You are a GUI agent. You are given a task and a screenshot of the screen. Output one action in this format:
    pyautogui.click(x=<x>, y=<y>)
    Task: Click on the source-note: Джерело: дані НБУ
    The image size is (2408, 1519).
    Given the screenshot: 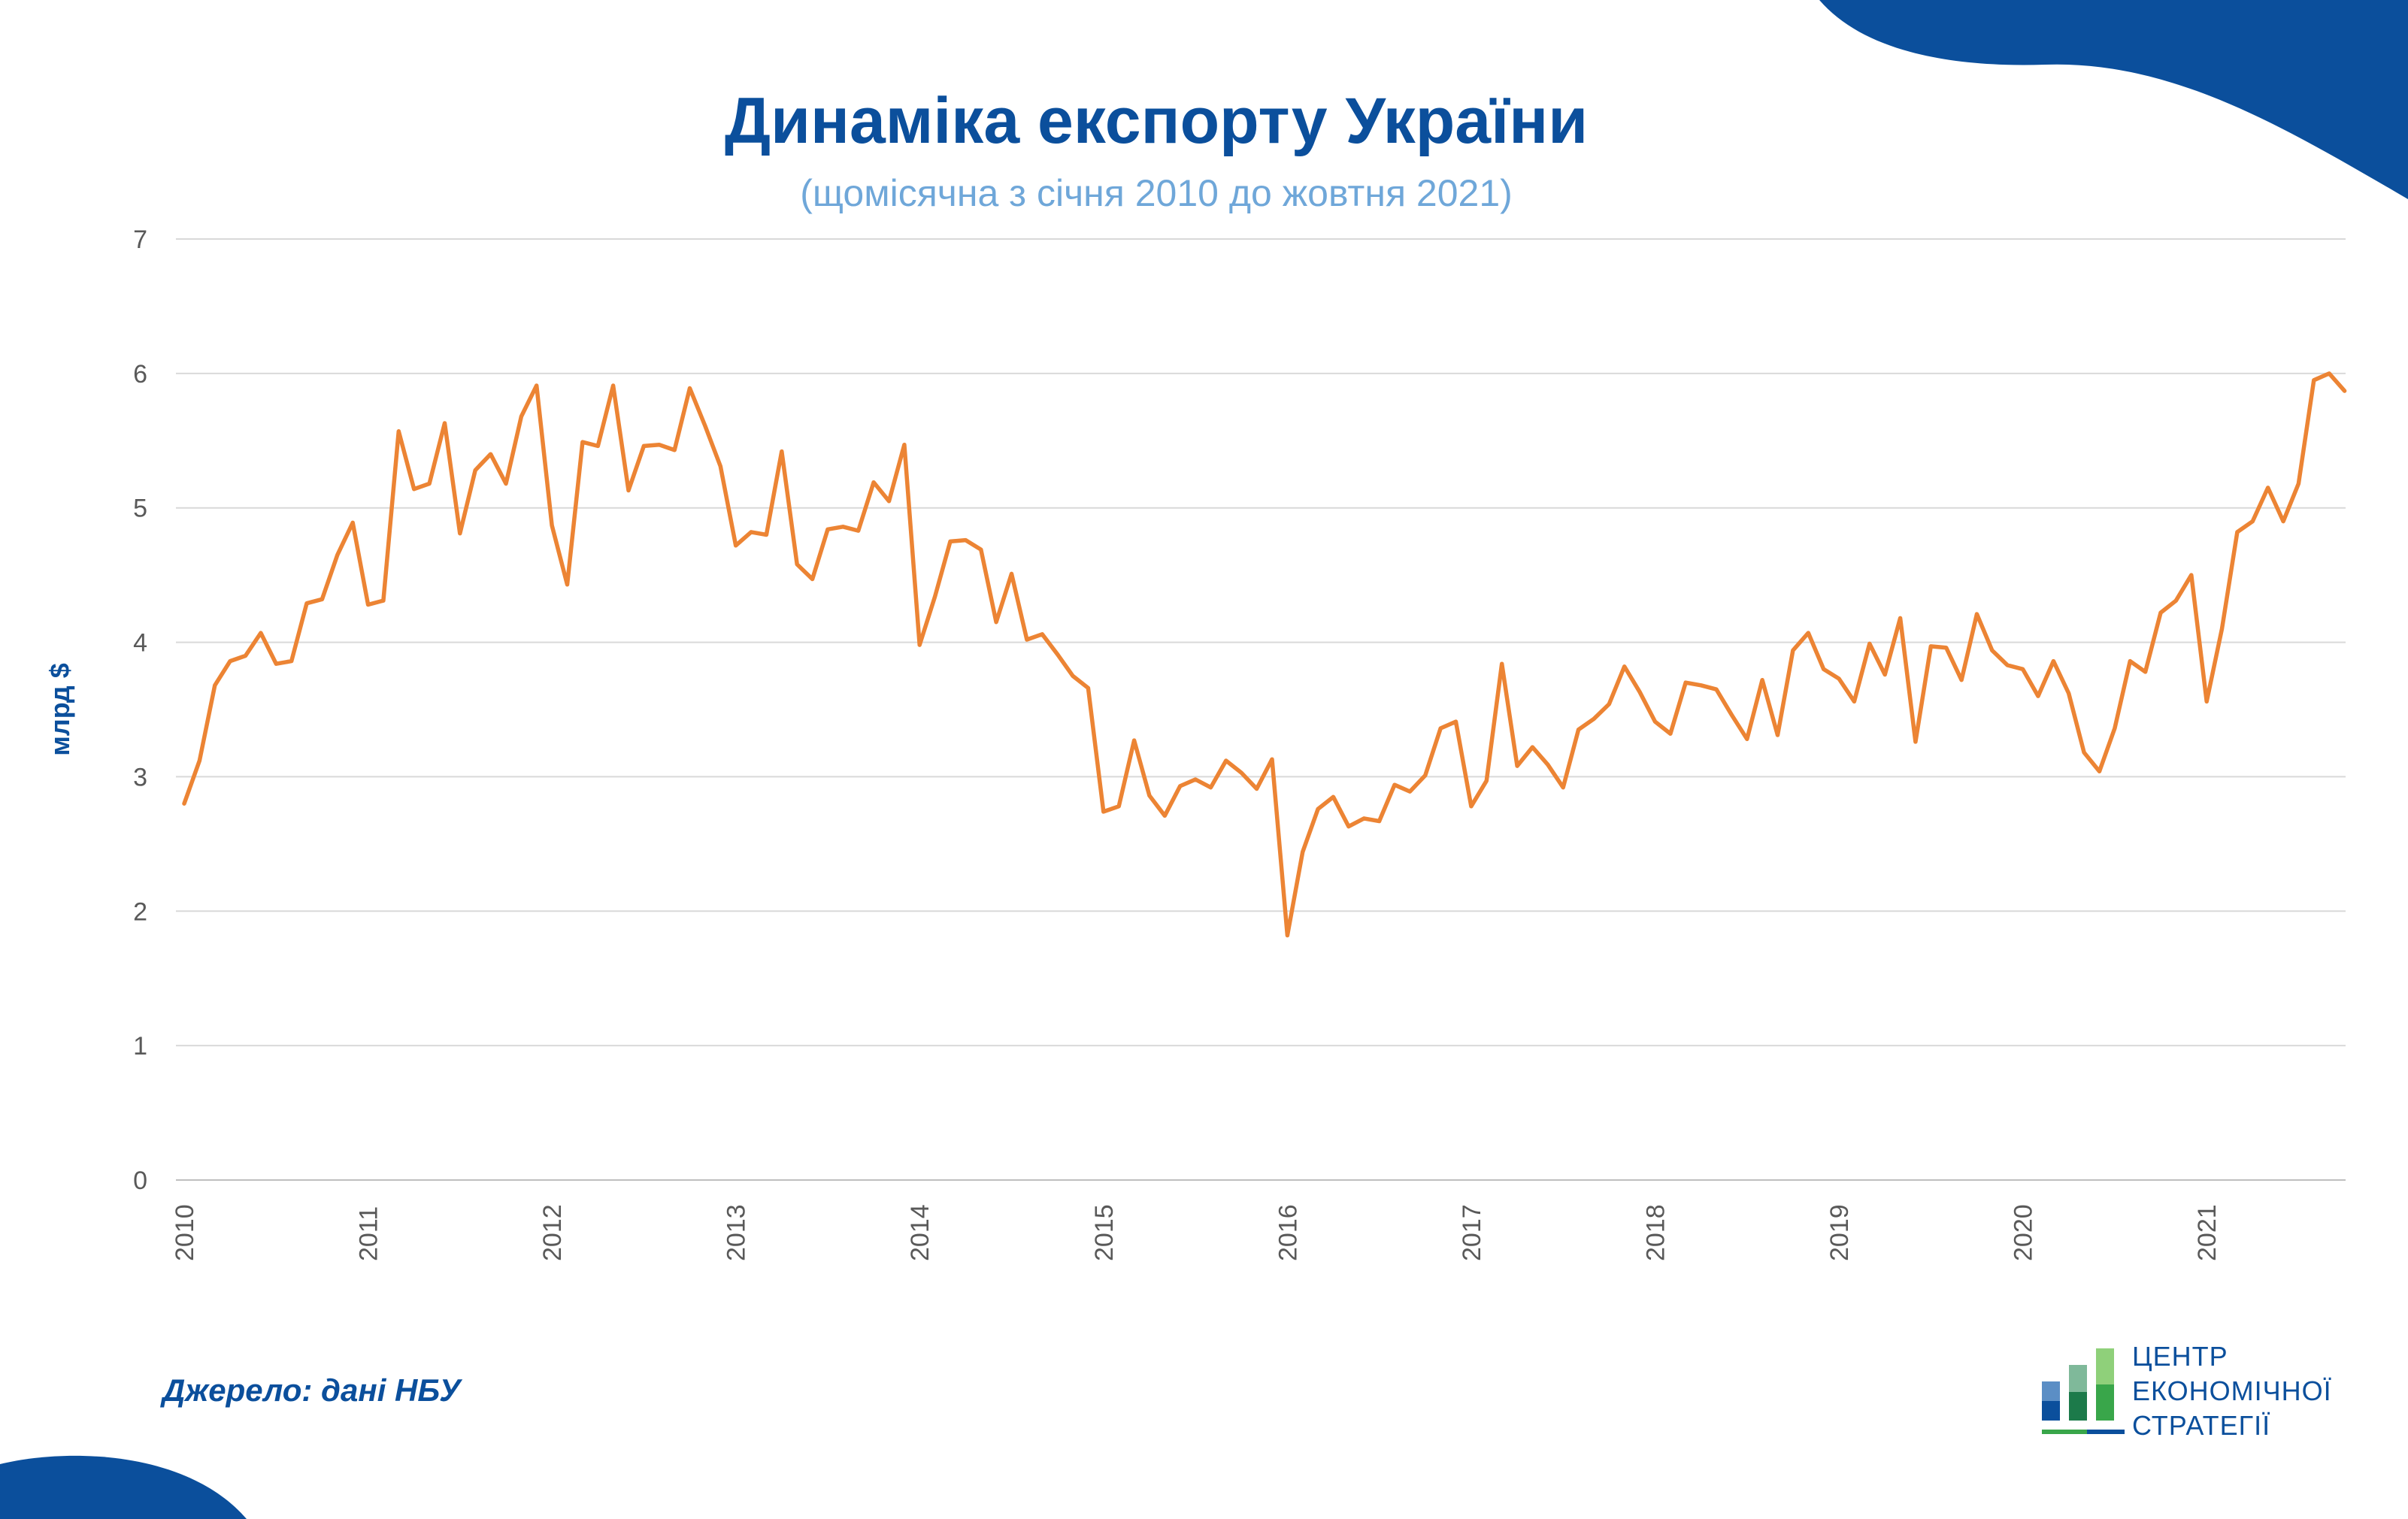 What is the action you would take?
    pyautogui.click(x=311, y=1390)
    